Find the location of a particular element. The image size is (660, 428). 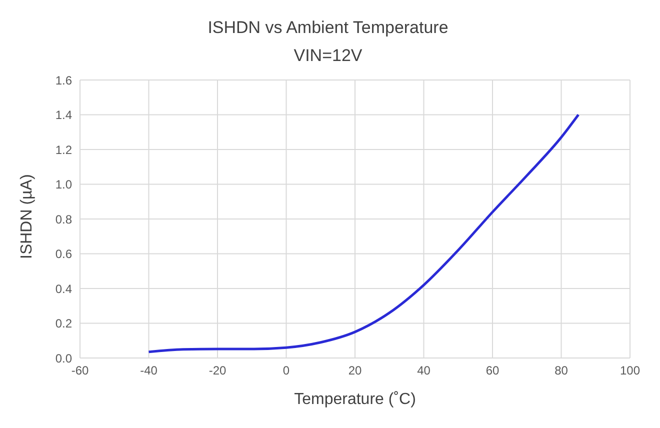

x-tick-label: 40 is located at coordinates (424, 371).